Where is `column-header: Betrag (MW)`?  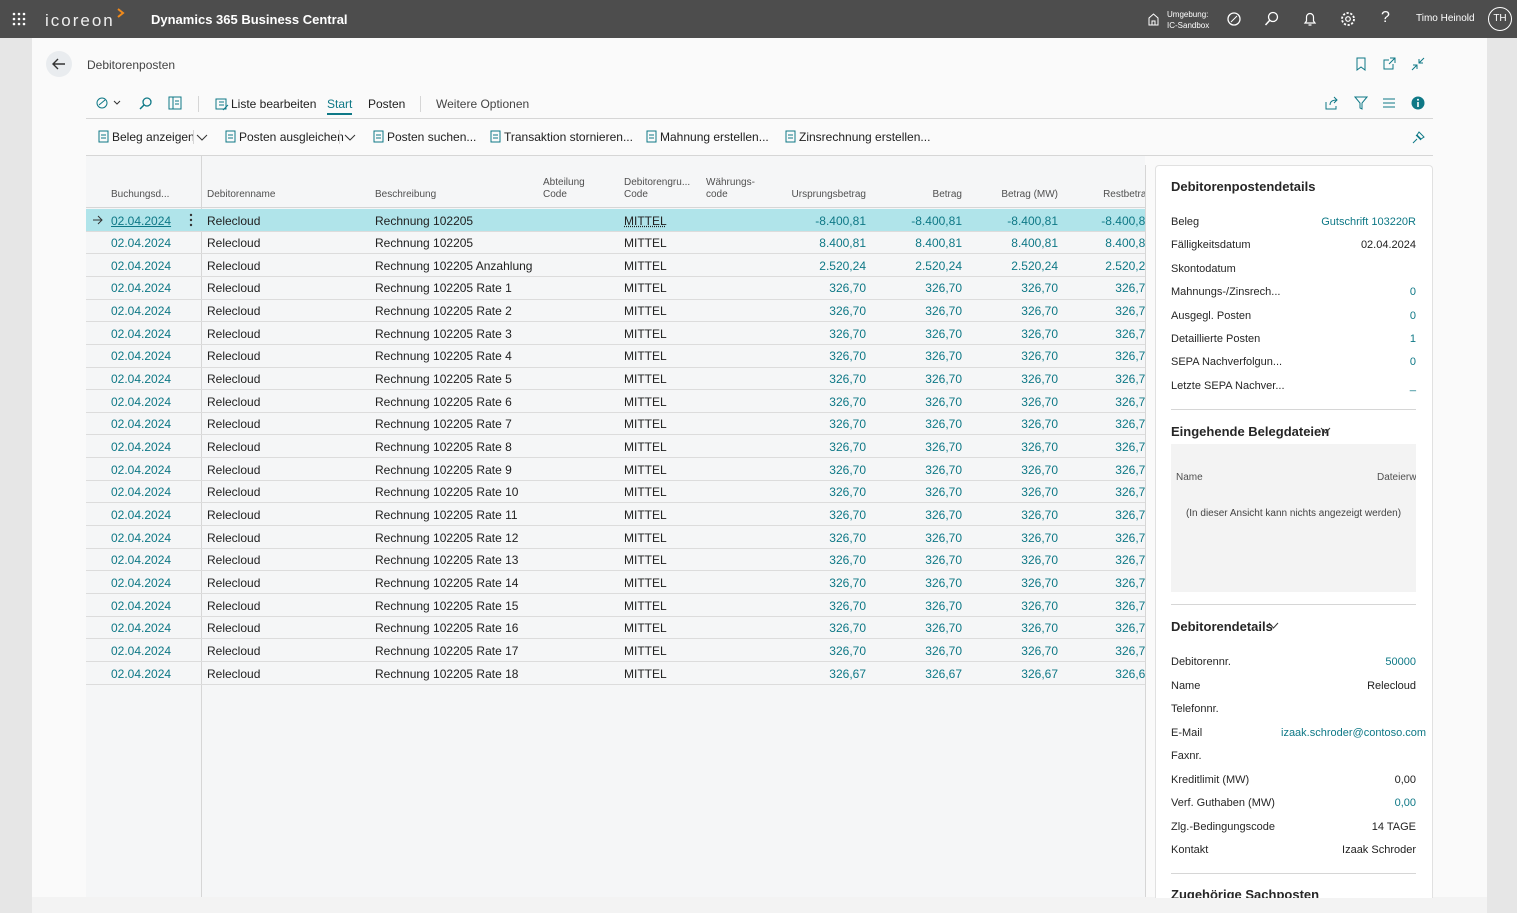 column-header: Betrag (MW) is located at coordinates (1029, 194).